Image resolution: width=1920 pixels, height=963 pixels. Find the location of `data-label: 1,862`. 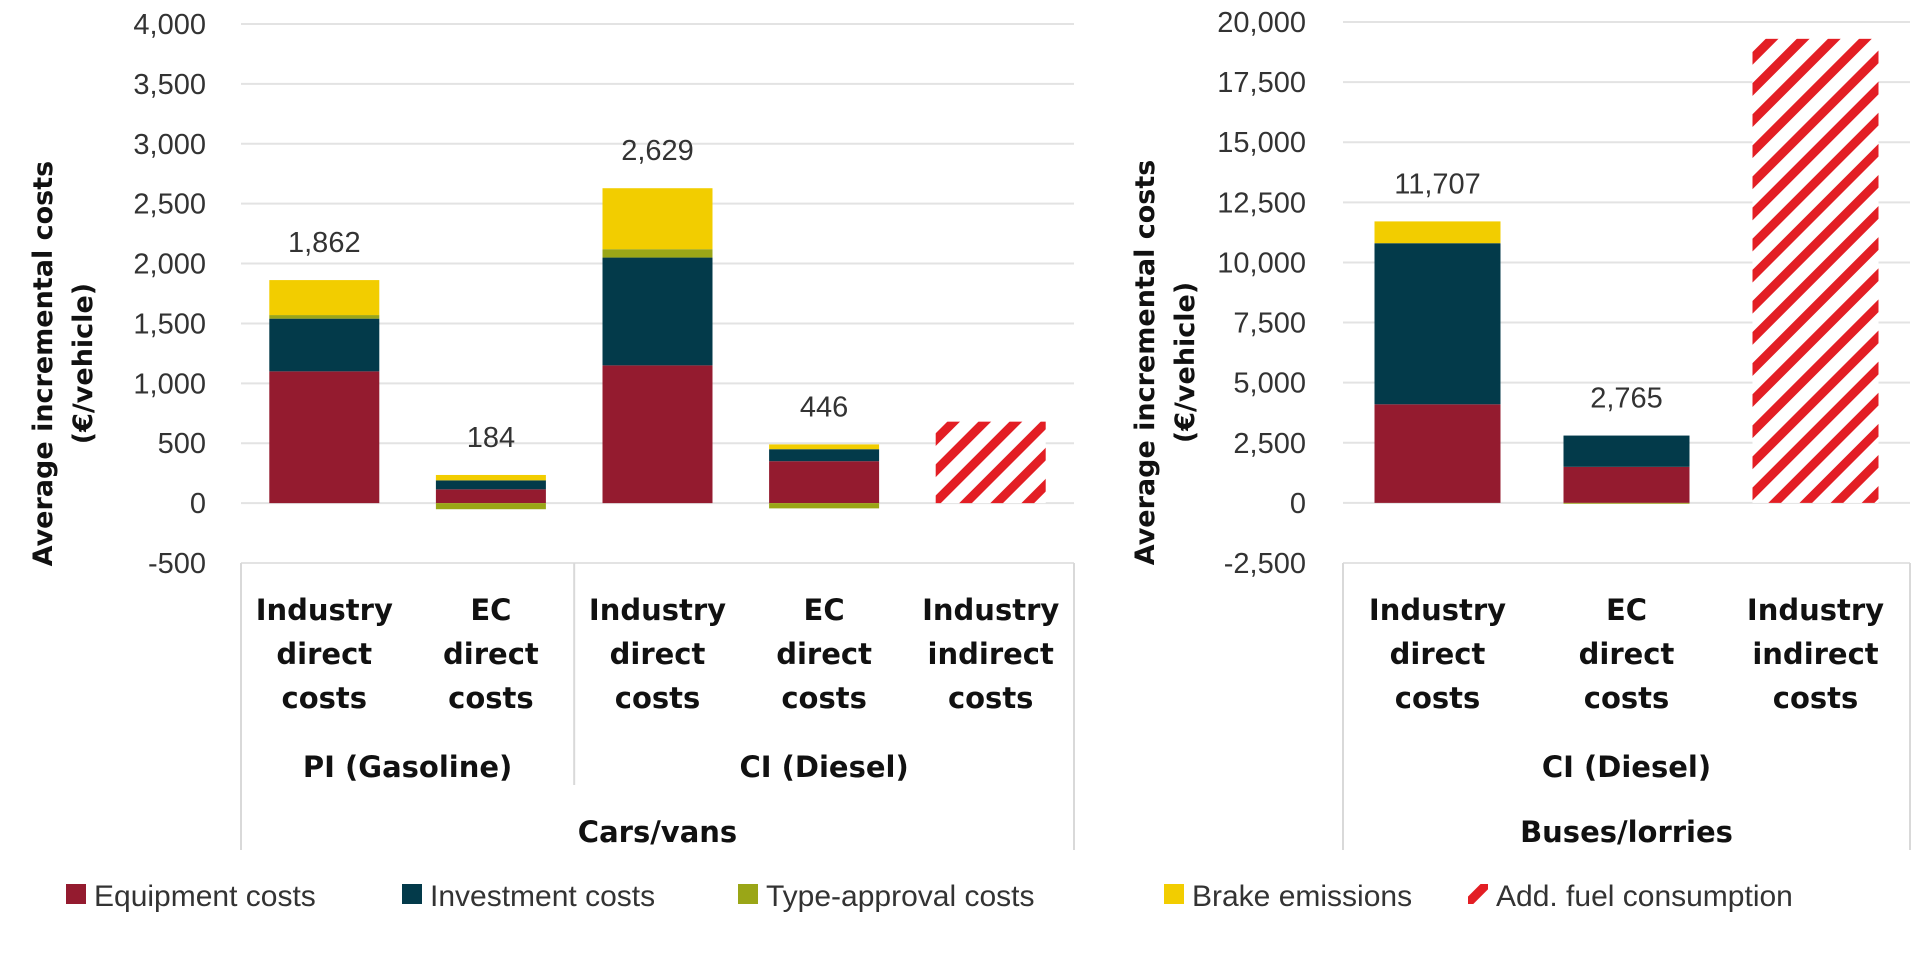

data-label: 1,862 is located at coordinates (324, 243).